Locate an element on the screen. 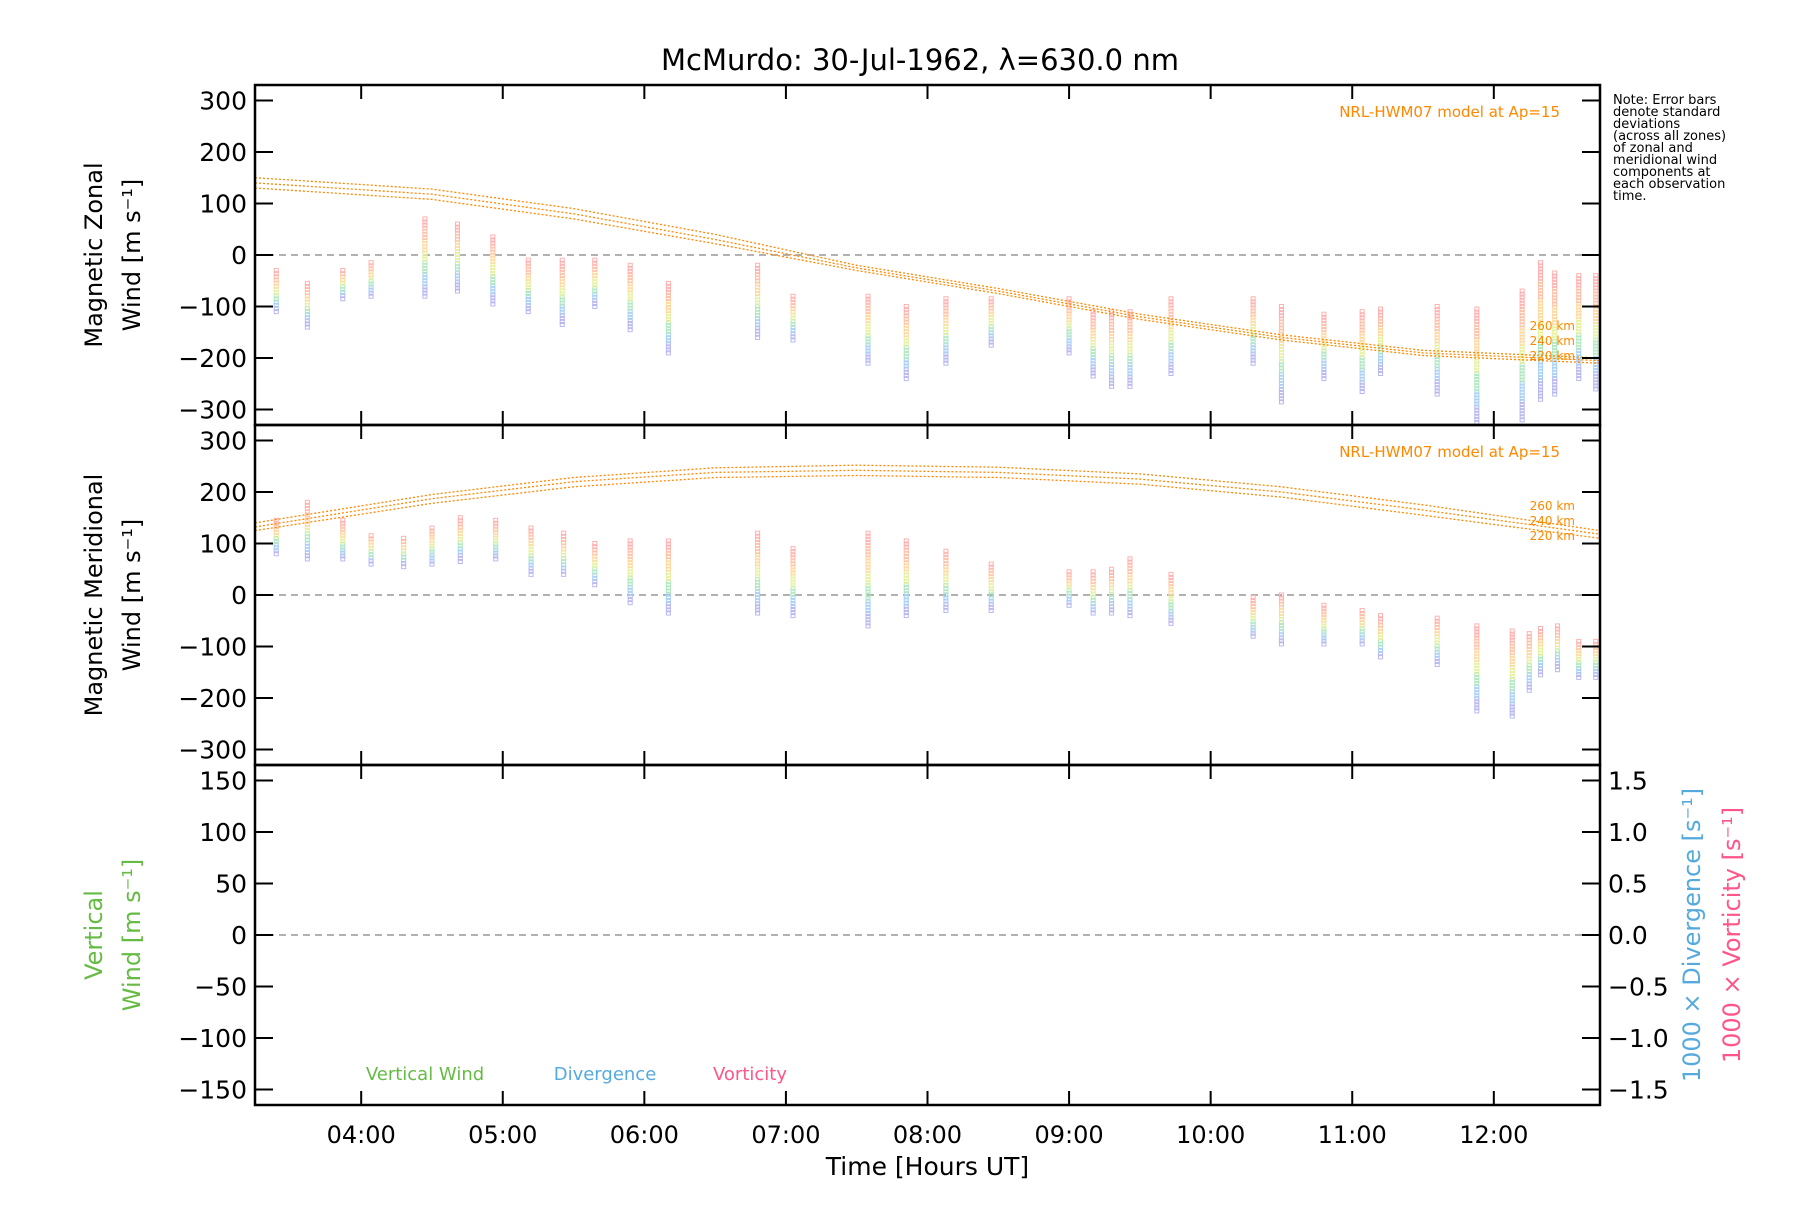  model-label: NRL-HWM07 model at Ap=15 is located at coordinates (1449, 112).